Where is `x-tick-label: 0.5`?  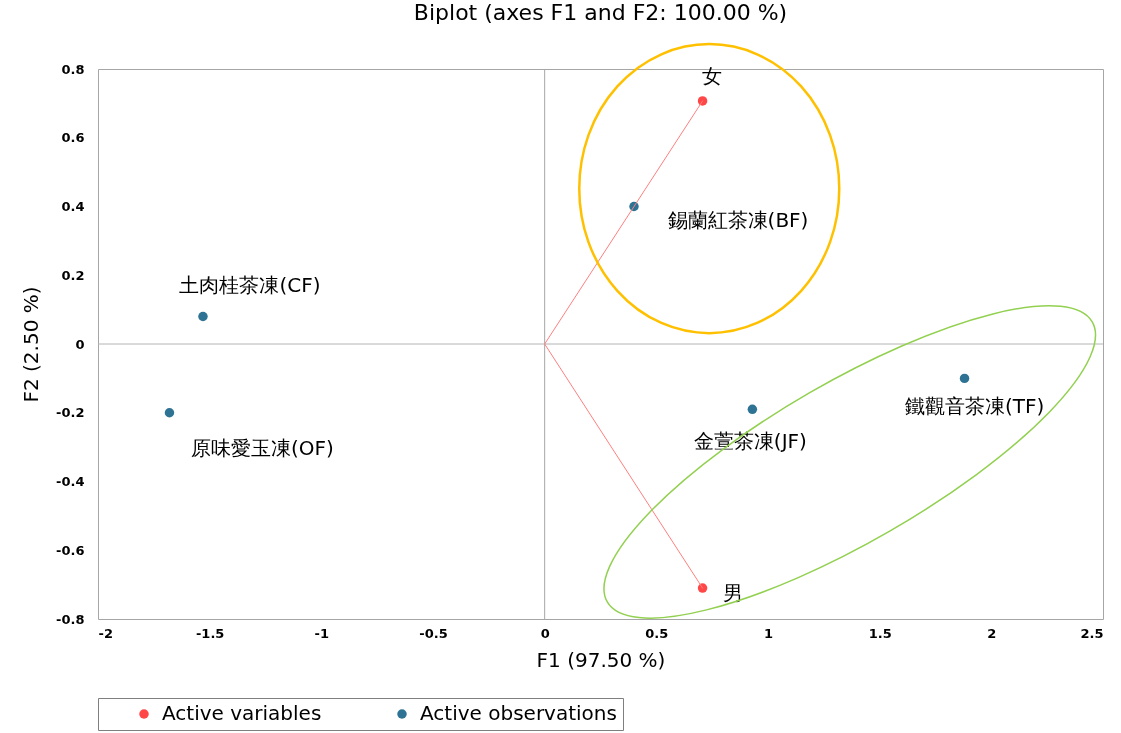 x-tick-label: 0.5 is located at coordinates (657, 633).